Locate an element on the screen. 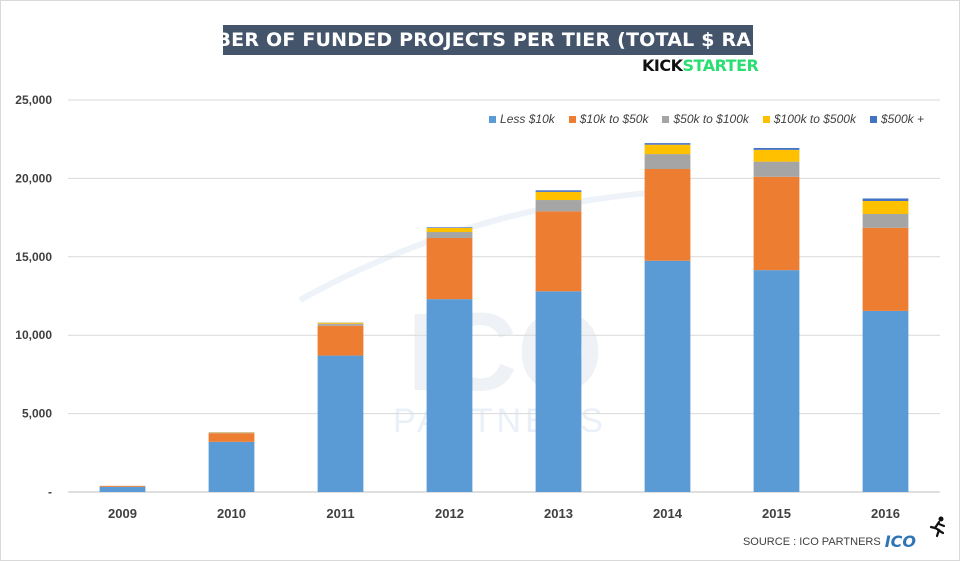 This screenshot has width=960, height=561. legend-item: Less $10k is located at coordinates (522, 119).